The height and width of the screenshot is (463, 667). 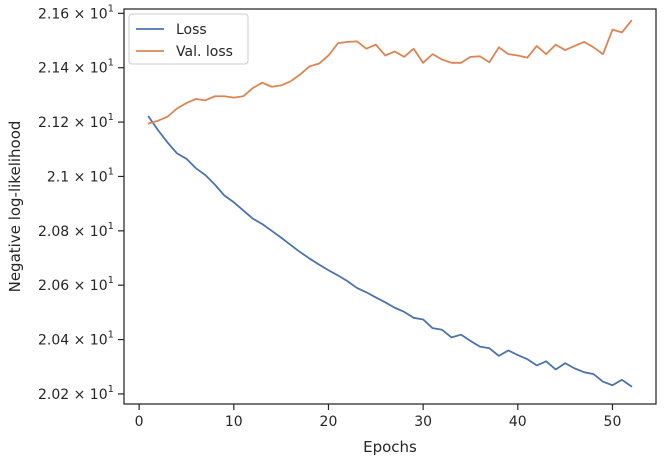 I want to click on x-tick-label: 0, so click(x=139, y=422).